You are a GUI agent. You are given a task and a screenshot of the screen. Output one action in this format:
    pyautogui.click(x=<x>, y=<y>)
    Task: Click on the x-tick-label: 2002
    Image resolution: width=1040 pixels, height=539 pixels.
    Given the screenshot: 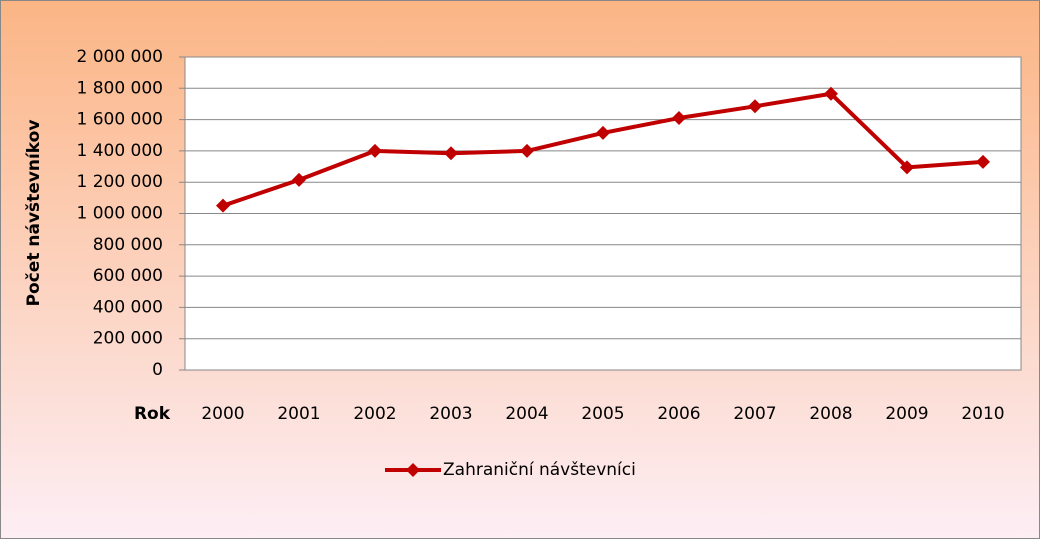 What is the action you would take?
    pyautogui.click(x=374, y=414)
    